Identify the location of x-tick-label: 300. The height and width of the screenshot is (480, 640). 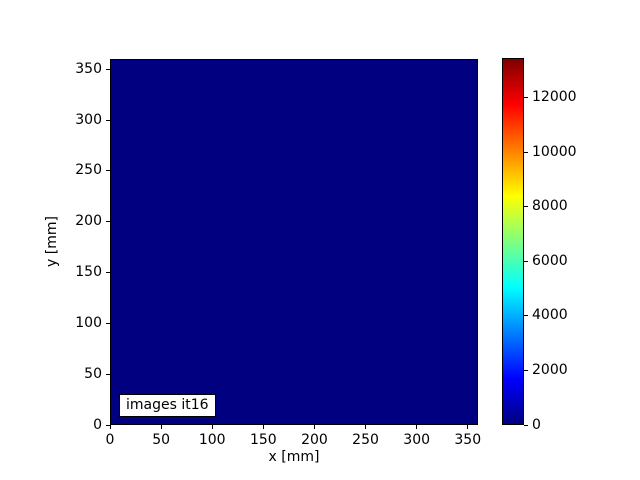
(417, 440).